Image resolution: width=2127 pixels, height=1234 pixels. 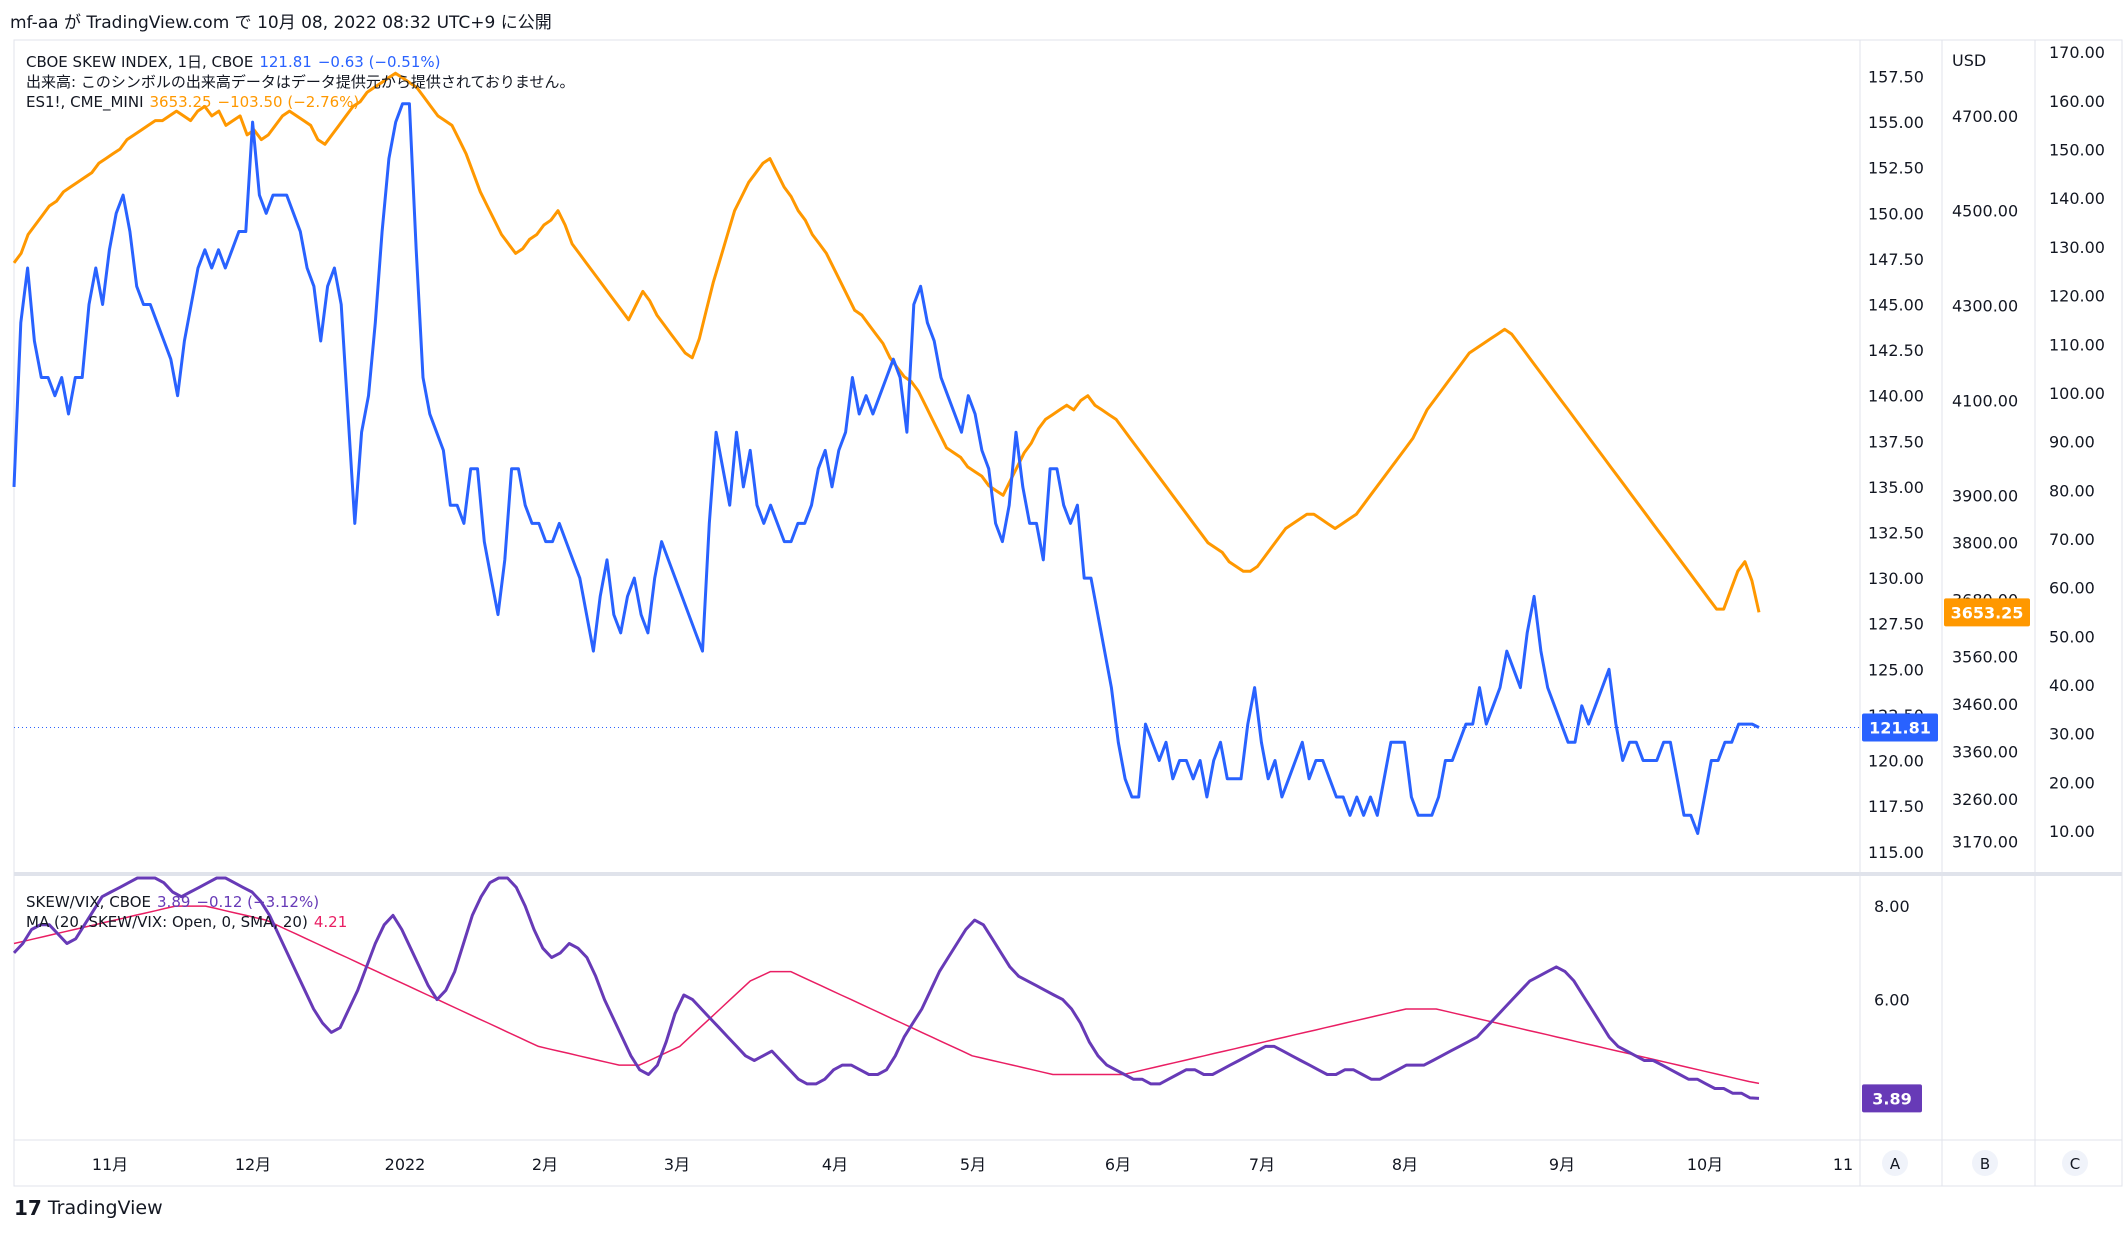 What do you see at coordinates (258, 902) in the screenshot?
I see `ratio-legend-change: −0.12 (−3.12%)` at bounding box center [258, 902].